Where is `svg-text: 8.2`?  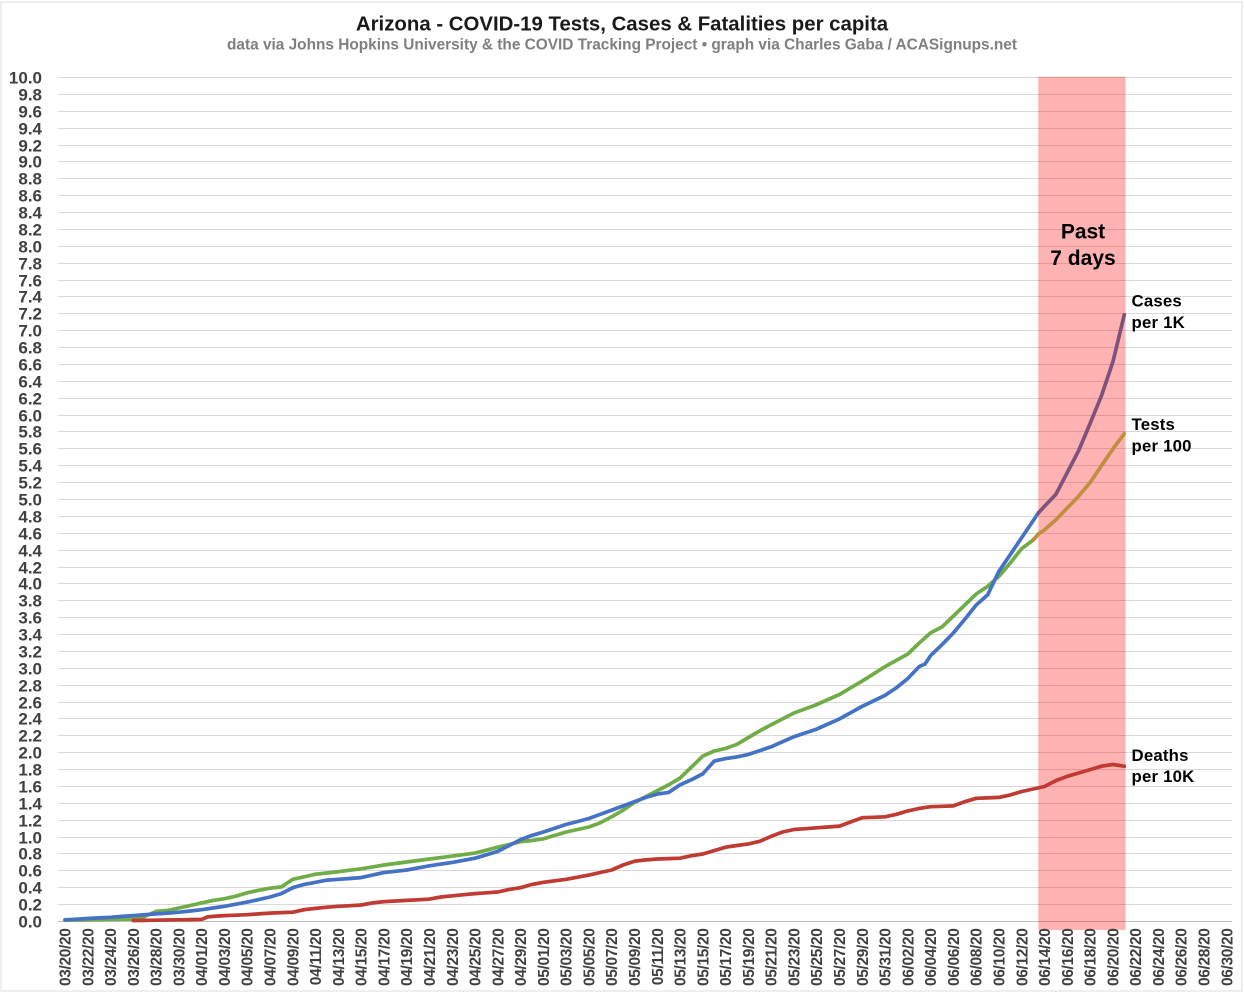
svg-text: 8.2 is located at coordinates (30, 230).